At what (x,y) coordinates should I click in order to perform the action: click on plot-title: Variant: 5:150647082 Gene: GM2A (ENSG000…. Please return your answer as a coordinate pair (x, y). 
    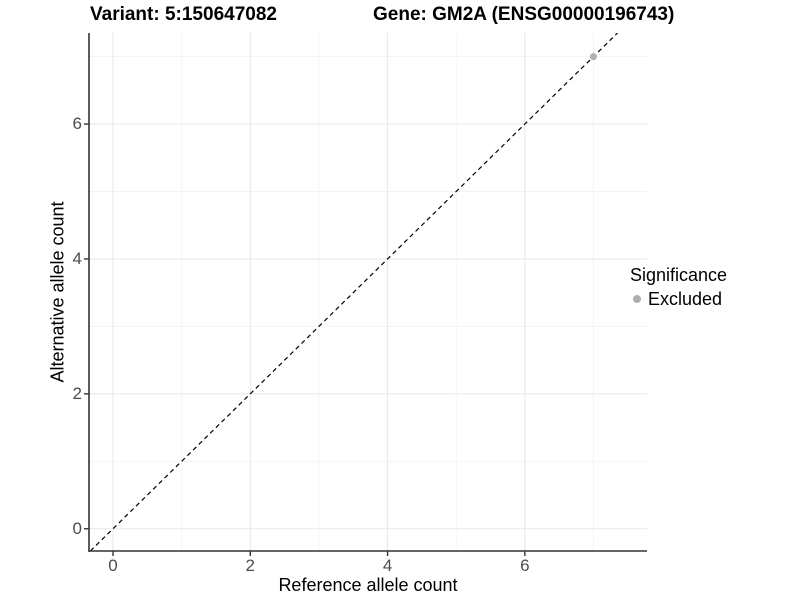
    Looking at the image, I should click on (400, 16).